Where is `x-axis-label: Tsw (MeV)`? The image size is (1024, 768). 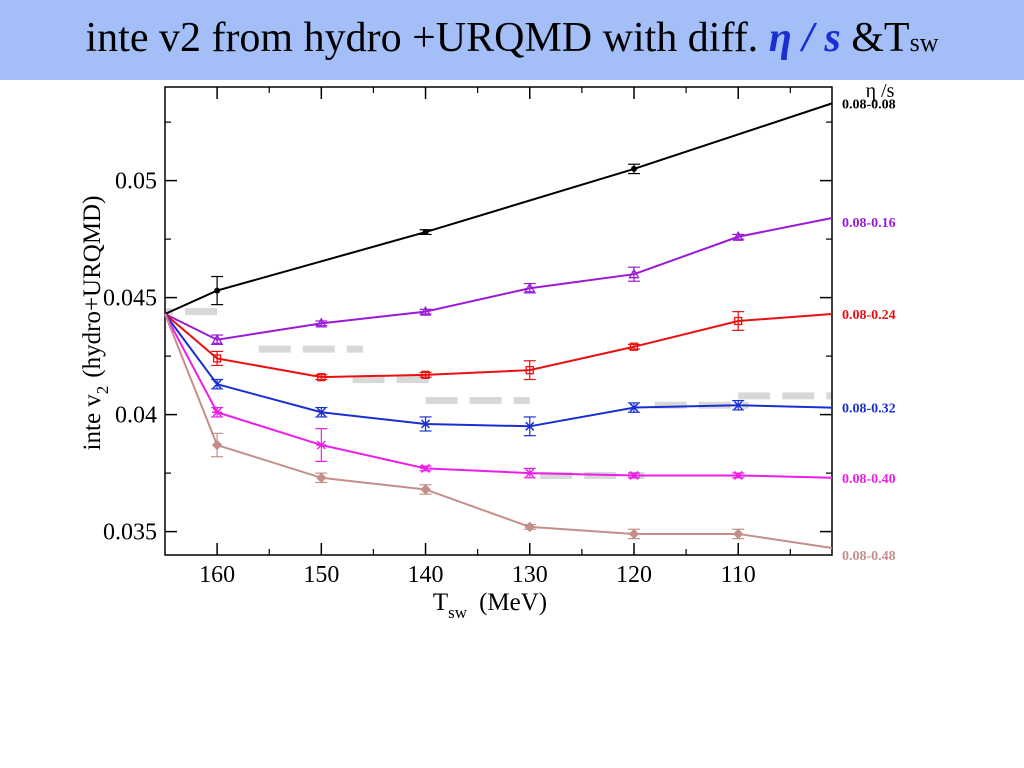 x-axis-label: Tsw (MeV) is located at coordinates (490, 605).